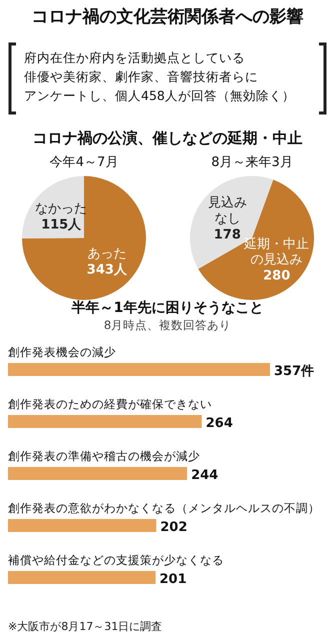 The image size is (335, 640). What do you see at coordinates (61, 224) in the screenshot?
I see `data-label: 115人` at bounding box center [61, 224].